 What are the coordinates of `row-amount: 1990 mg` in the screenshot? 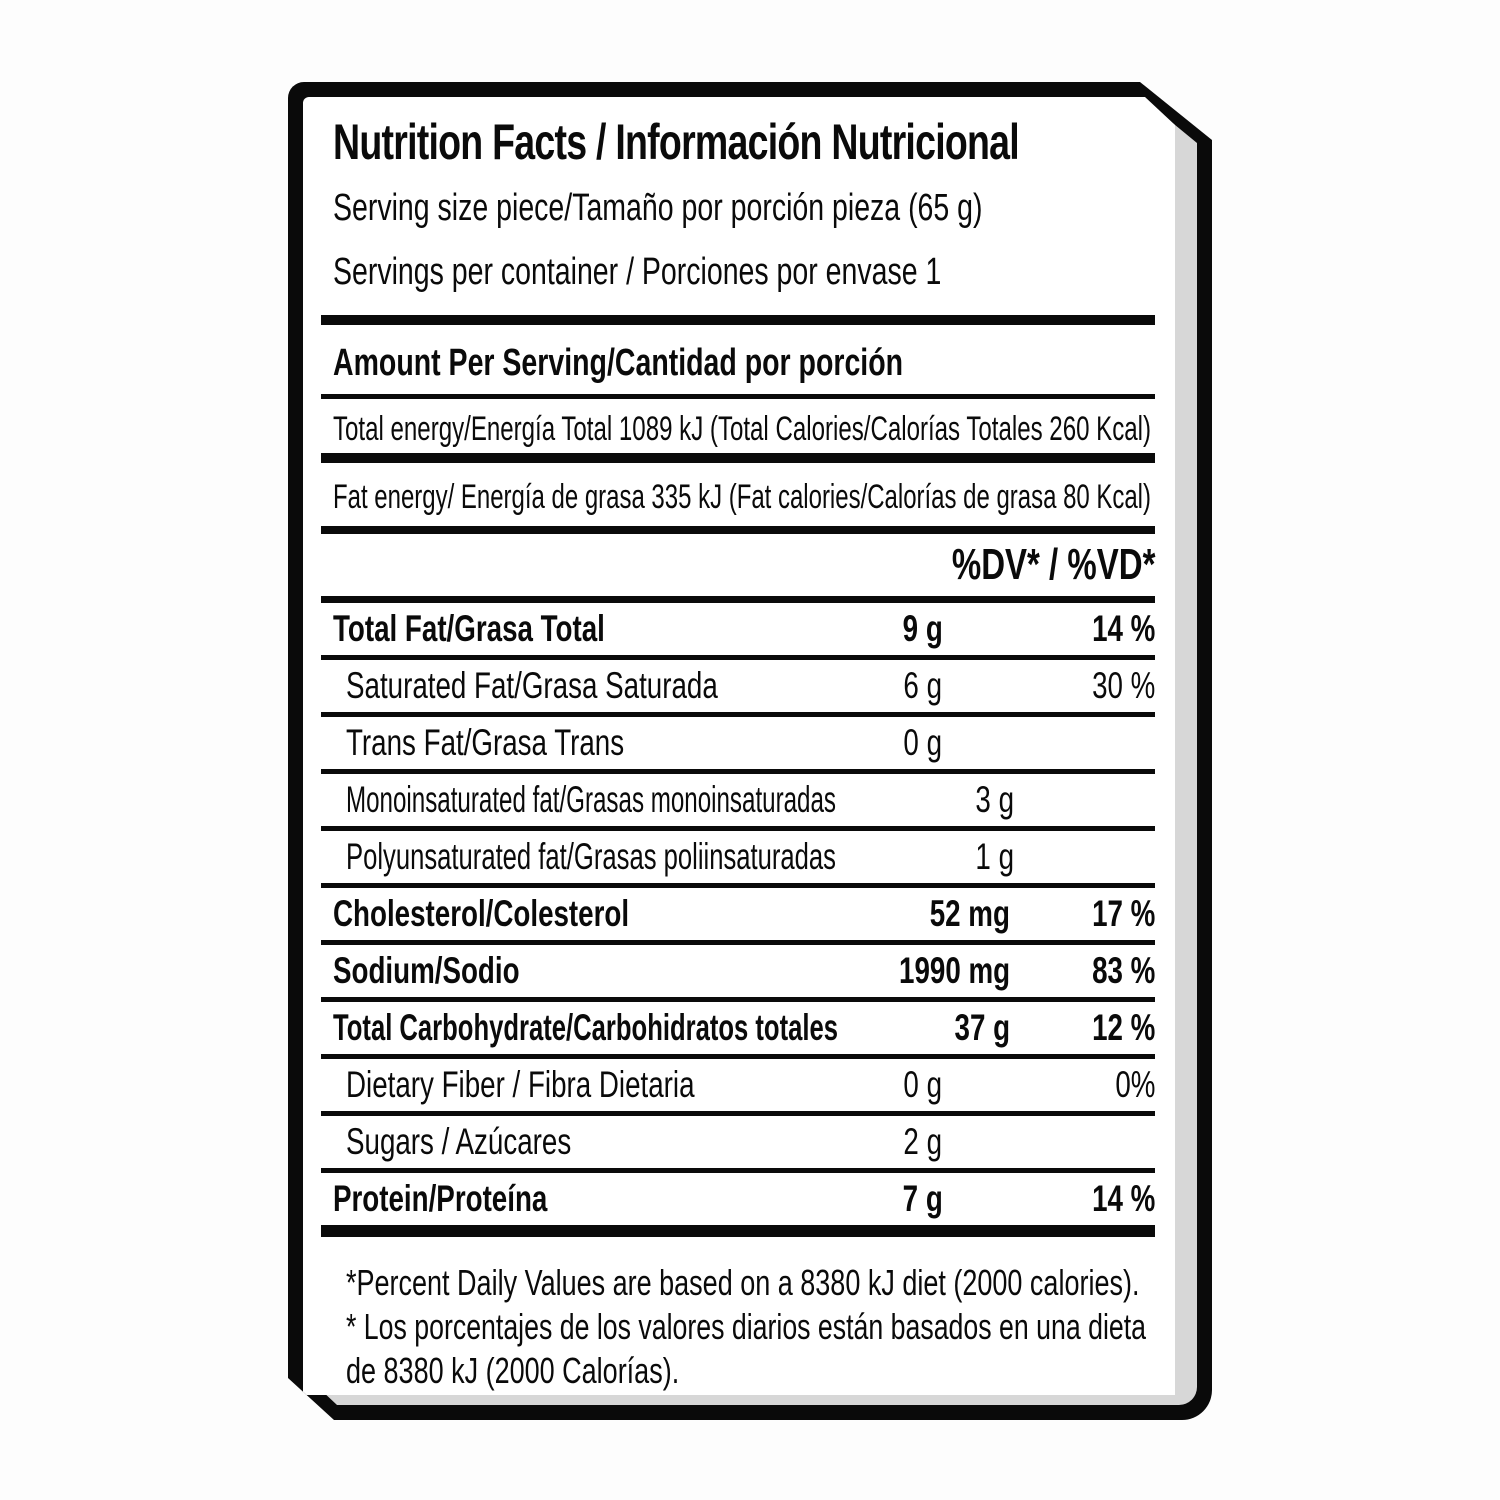 It's located at (954, 970).